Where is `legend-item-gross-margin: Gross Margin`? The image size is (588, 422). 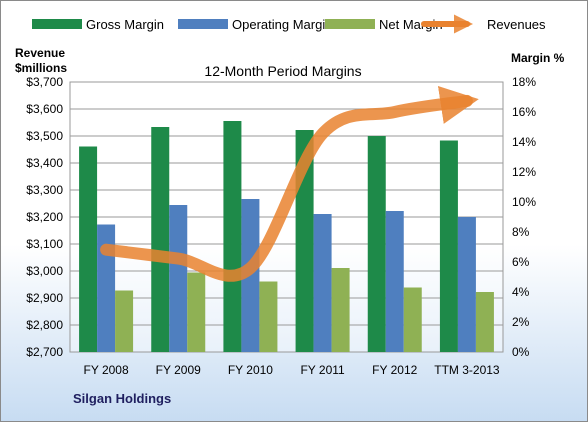
legend-item-gross-margin: Gross Margin is located at coordinates (98, 24).